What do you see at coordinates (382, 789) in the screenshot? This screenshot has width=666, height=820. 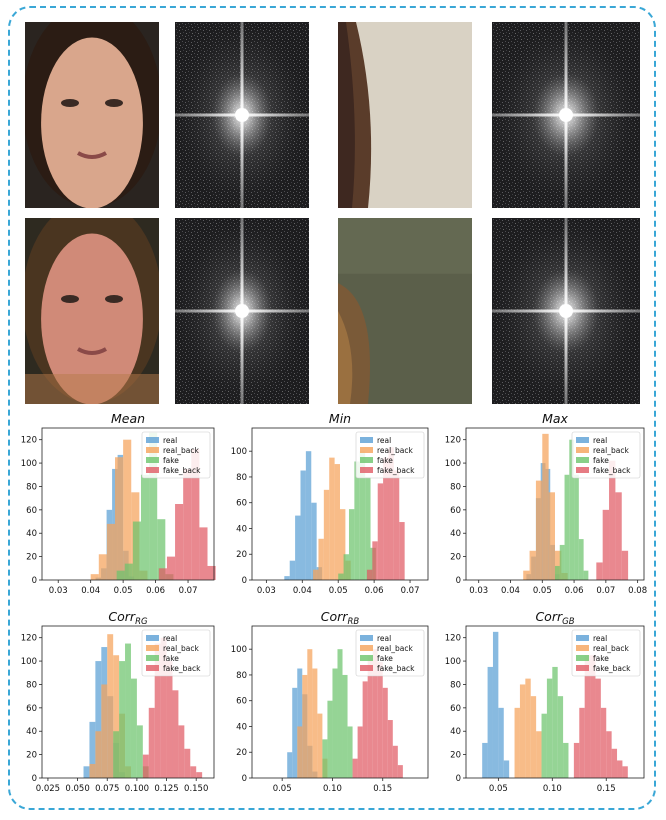 I see `x-tick-label: 0.15` at bounding box center [382, 789].